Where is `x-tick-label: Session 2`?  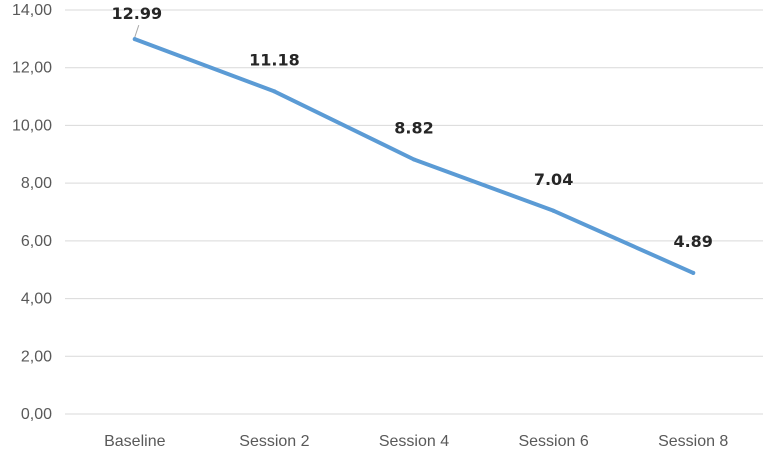
x-tick-label: Session 2 is located at coordinates (274, 441).